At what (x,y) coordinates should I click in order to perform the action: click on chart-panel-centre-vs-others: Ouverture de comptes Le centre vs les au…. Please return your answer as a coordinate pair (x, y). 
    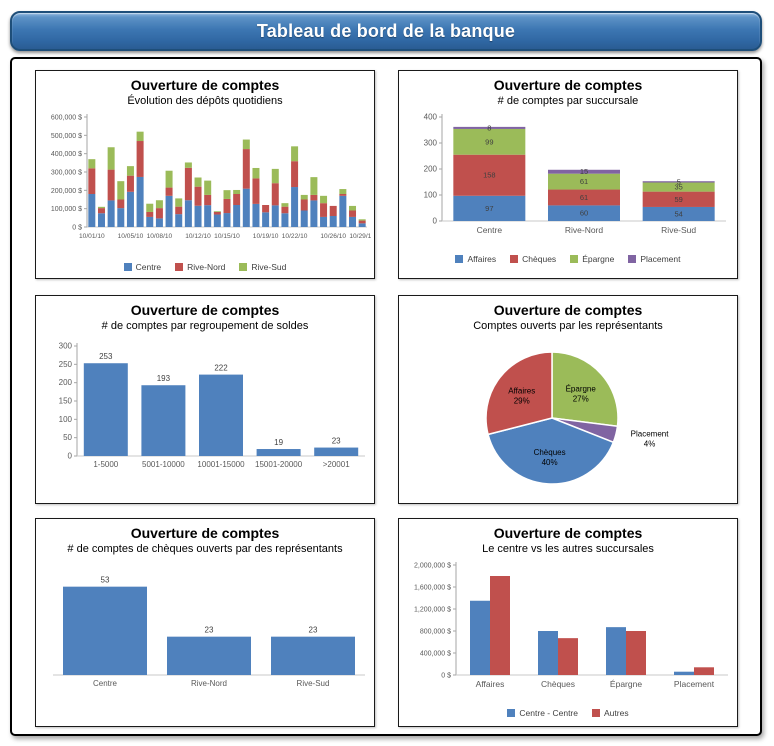
    Looking at the image, I should click on (568, 622).